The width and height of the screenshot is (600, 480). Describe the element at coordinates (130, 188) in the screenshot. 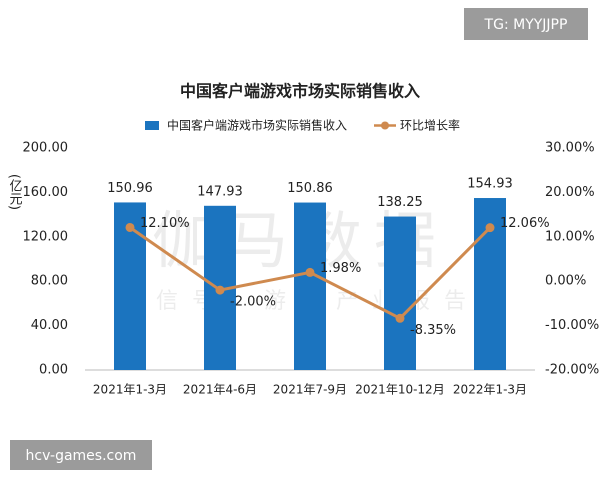

I see `value-label: 150.96` at that location.